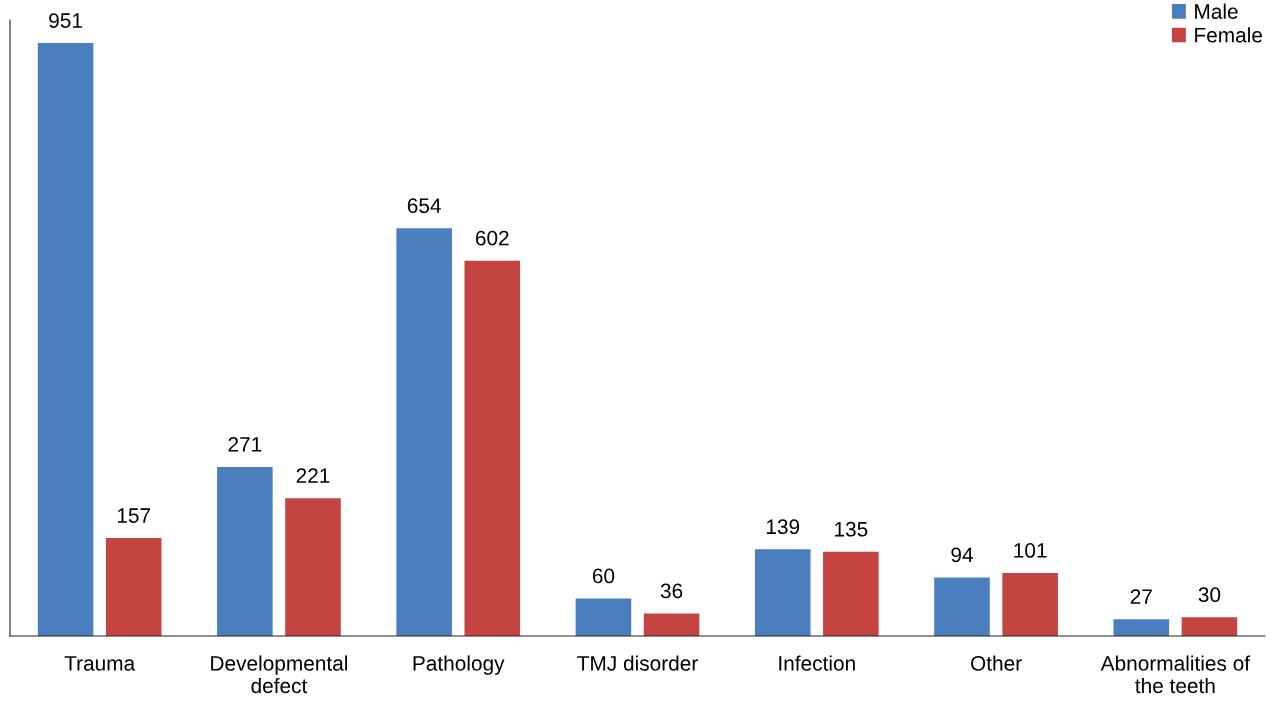 The height and width of the screenshot is (704, 1273). What do you see at coordinates (1216, 11) in the screenshot?
I see `legend-label: Male` at bounding box center [1216, 11].